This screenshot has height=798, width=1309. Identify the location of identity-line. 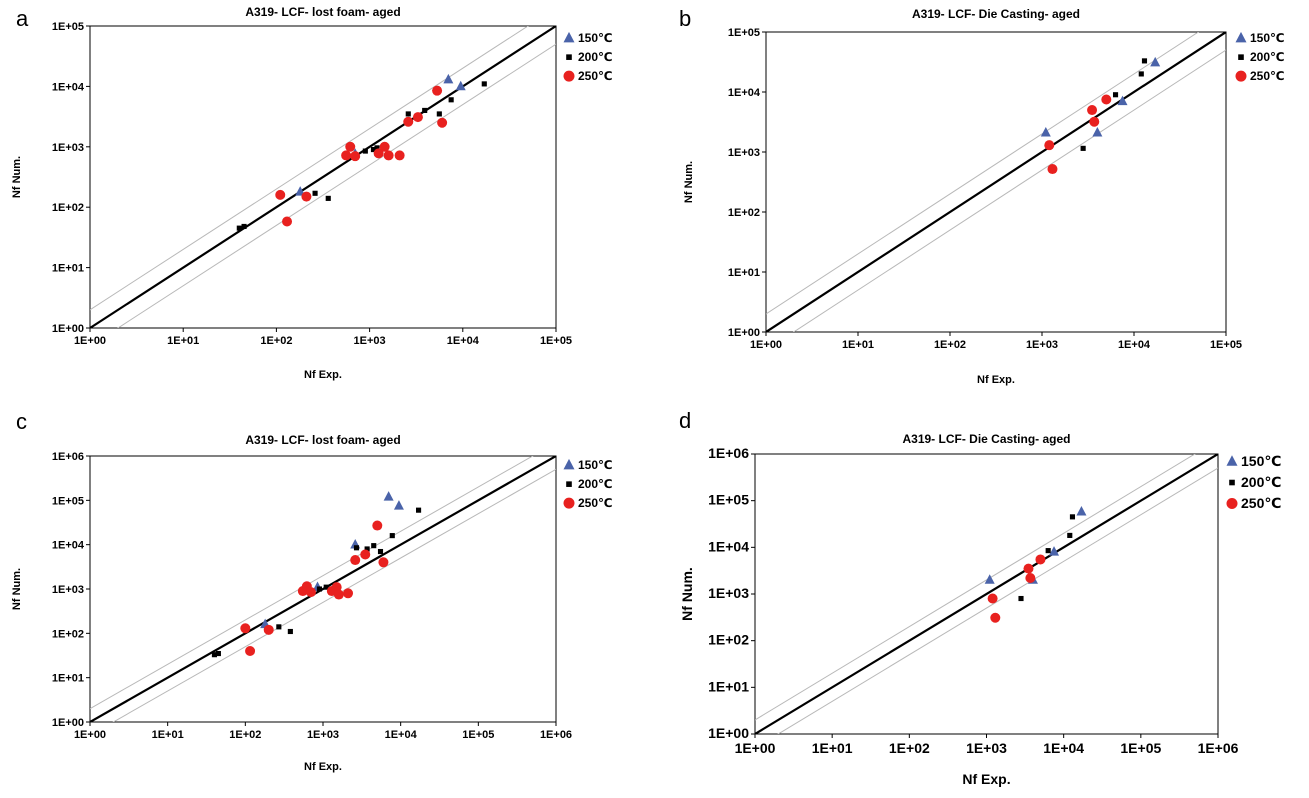
(986, 594).